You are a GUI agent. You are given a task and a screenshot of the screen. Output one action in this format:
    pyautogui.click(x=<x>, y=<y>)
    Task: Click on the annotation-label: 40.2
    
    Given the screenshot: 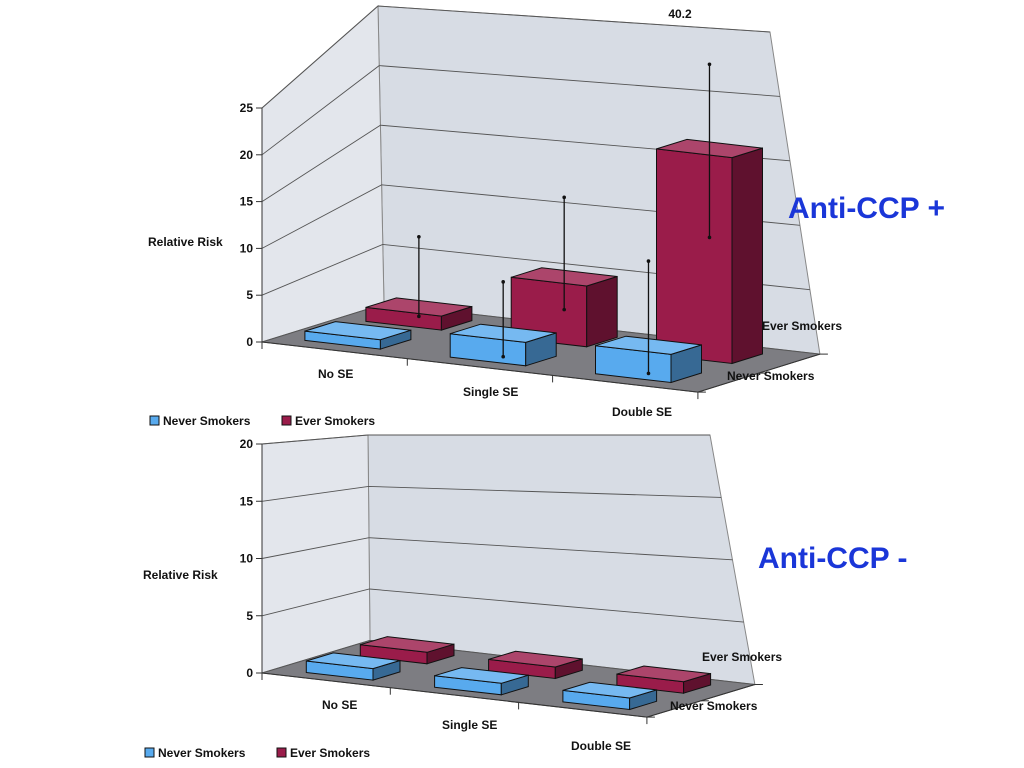 What is the action you would take?
    pyautogui.click(x=680, y=14)
    